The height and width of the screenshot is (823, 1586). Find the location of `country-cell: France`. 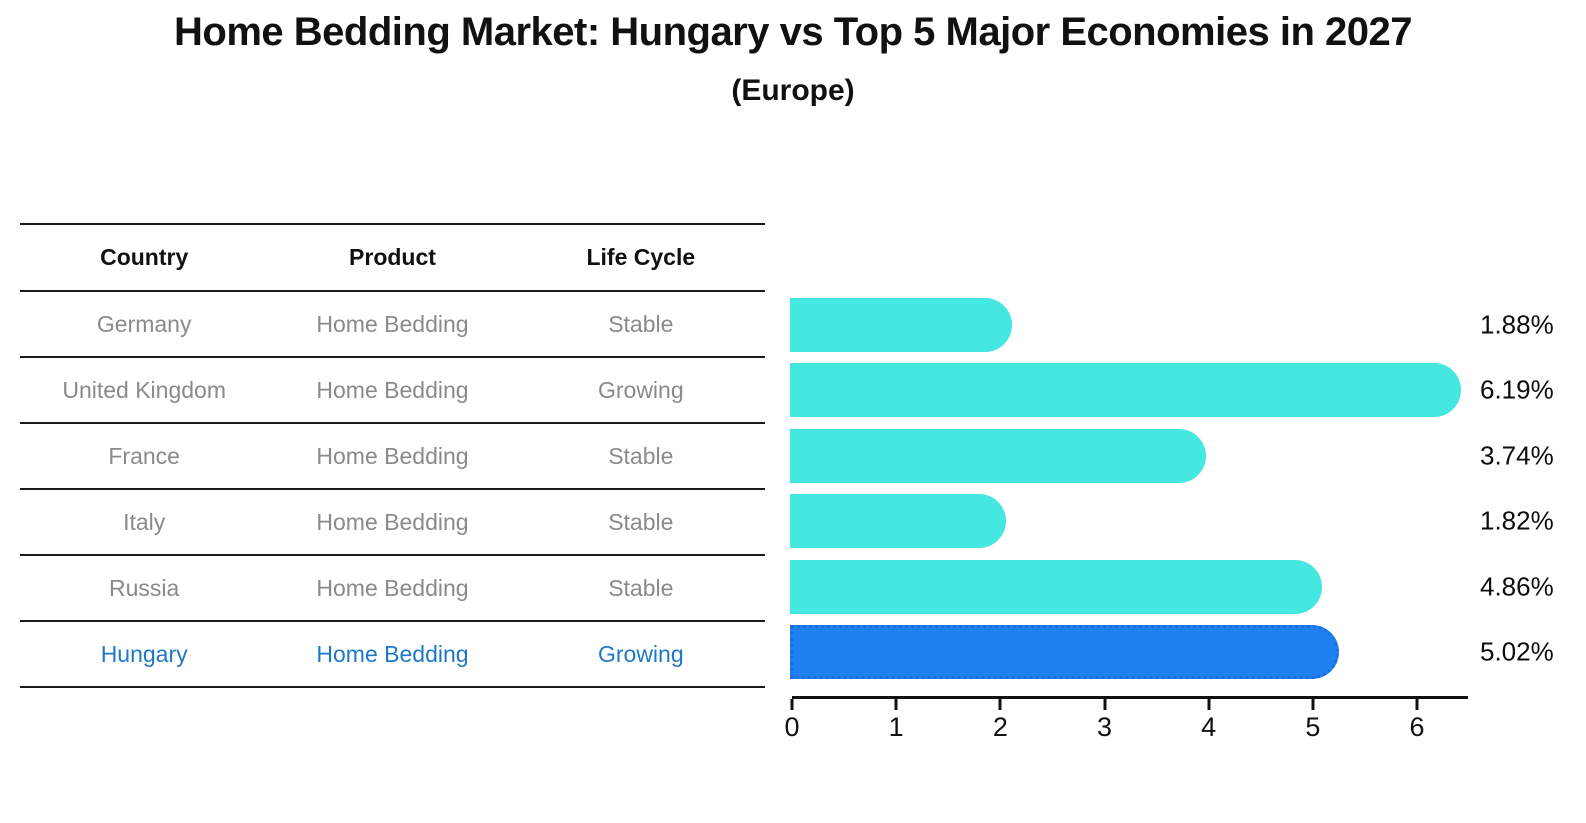

country-cell: France is located at coordinates (144, 455).